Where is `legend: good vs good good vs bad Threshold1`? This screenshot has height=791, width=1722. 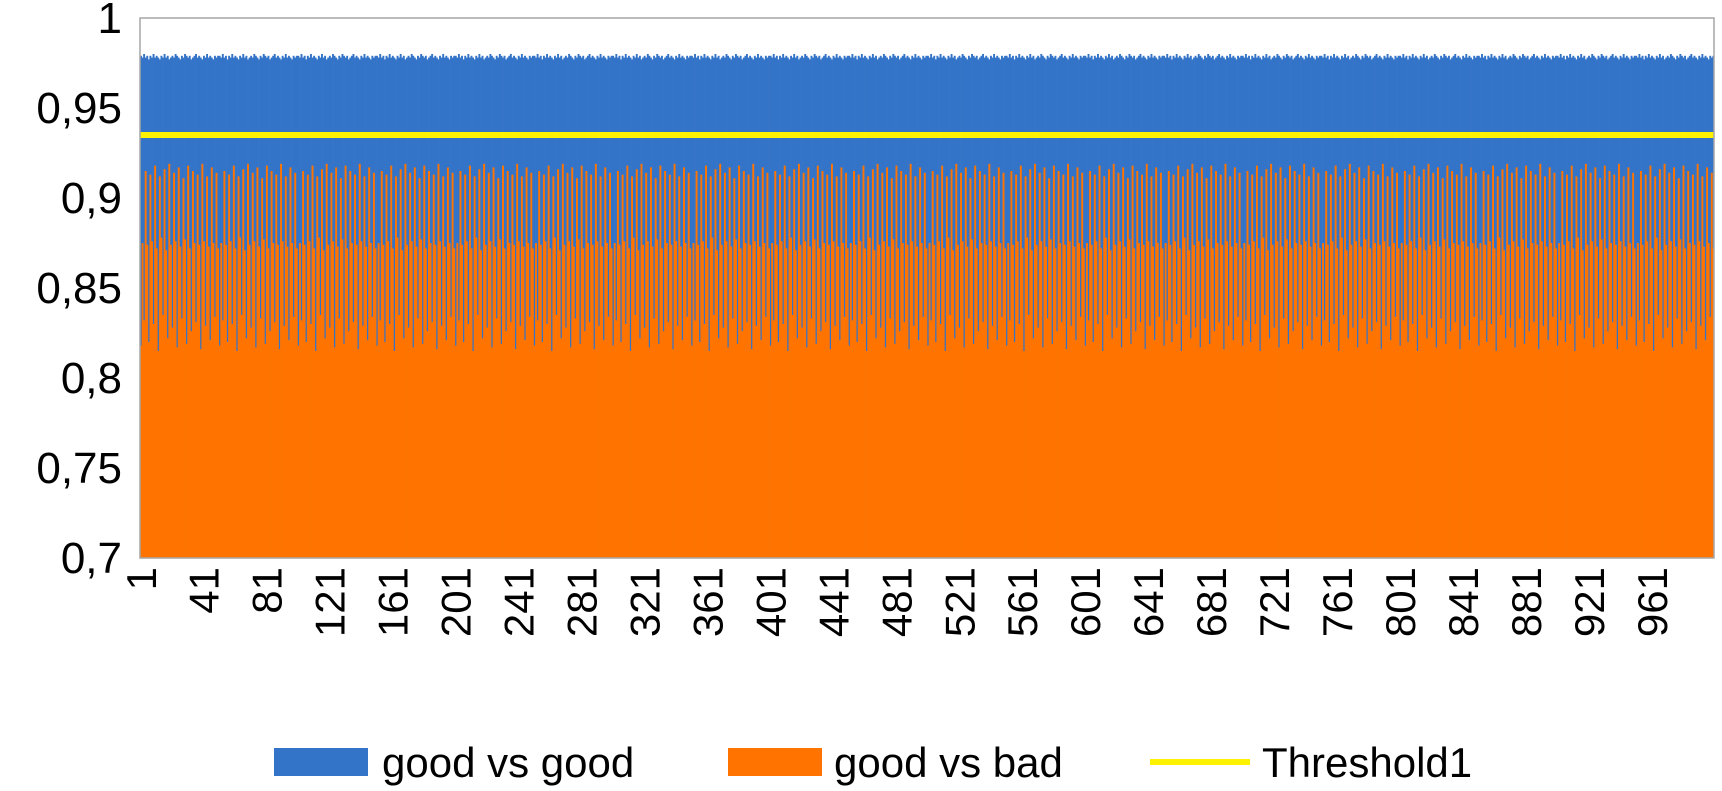
legend: good vs good good vs bad Threshold1 is located at coordinates (873, 762).